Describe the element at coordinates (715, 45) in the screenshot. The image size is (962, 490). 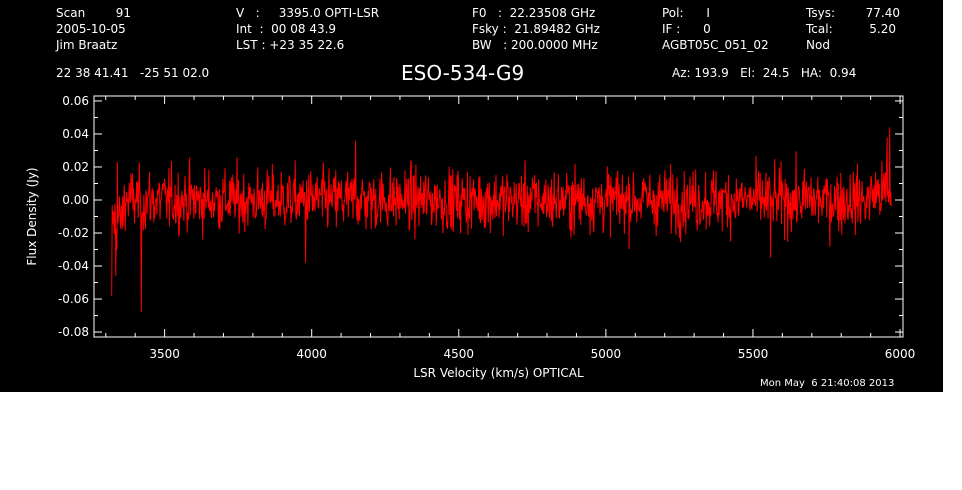
I see `project-id: AGBT05C_051_02` at that location.